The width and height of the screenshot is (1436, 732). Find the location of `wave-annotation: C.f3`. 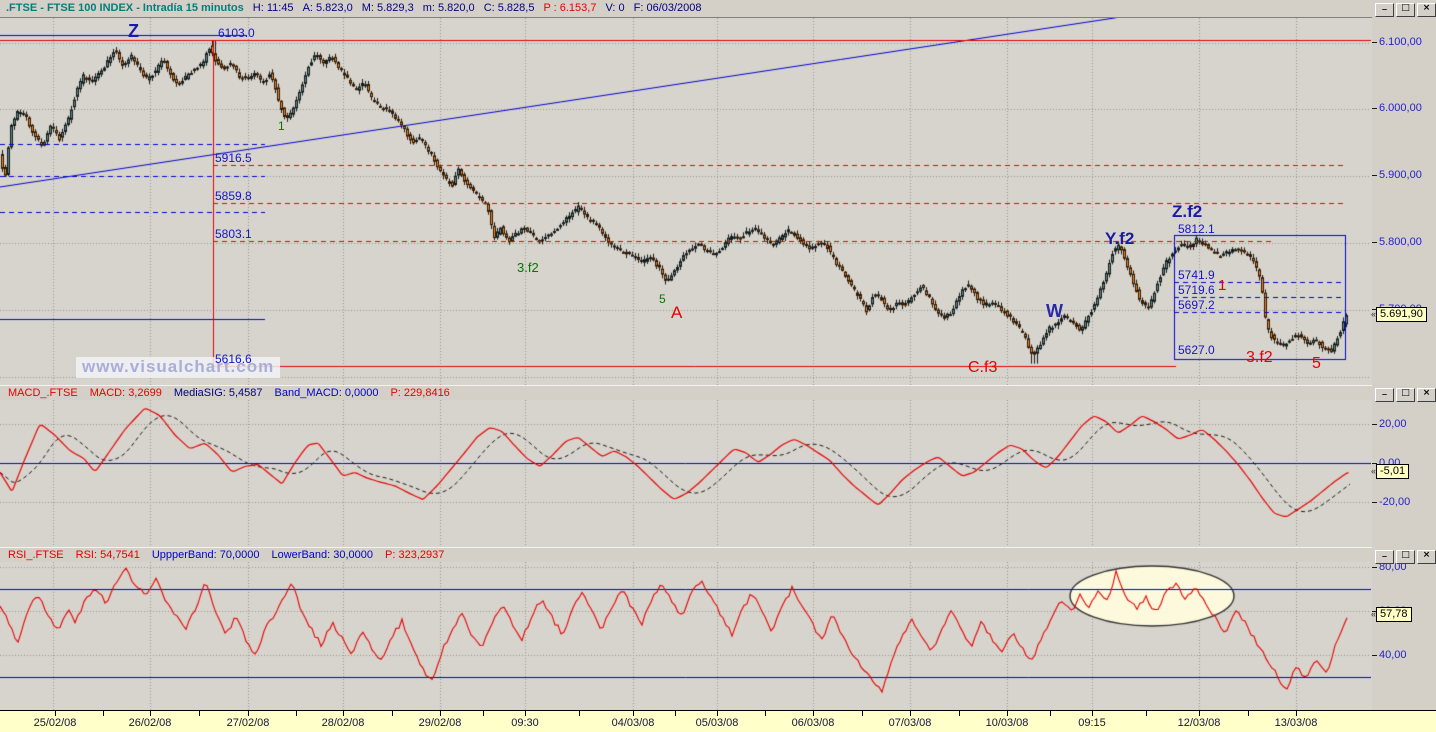

wave-annotation: C.f3 is located at coordinates (983, 367).